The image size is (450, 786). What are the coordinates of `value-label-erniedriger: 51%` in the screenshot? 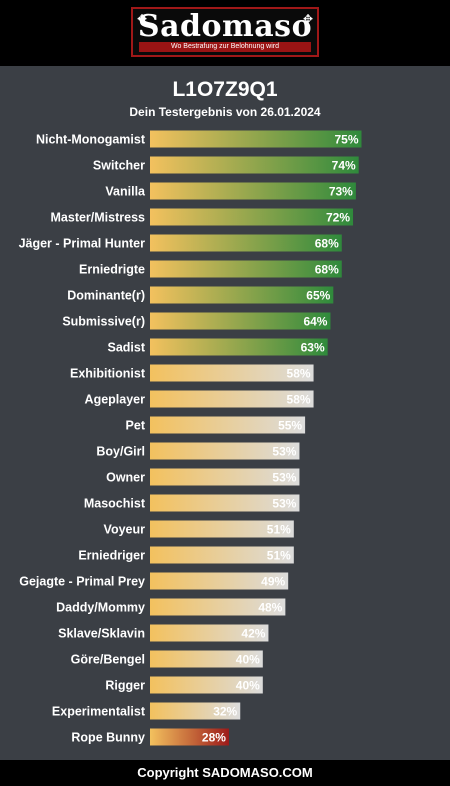 It's located at (279, 556).